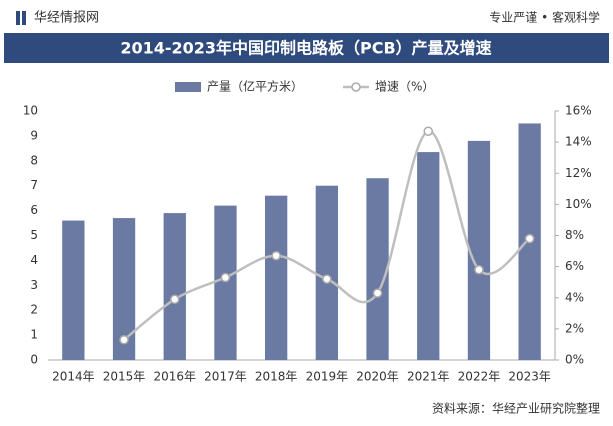  Describe the element at coordinates (34, 310) in the screenshot. I see `y-tick-label: 2` at that location.